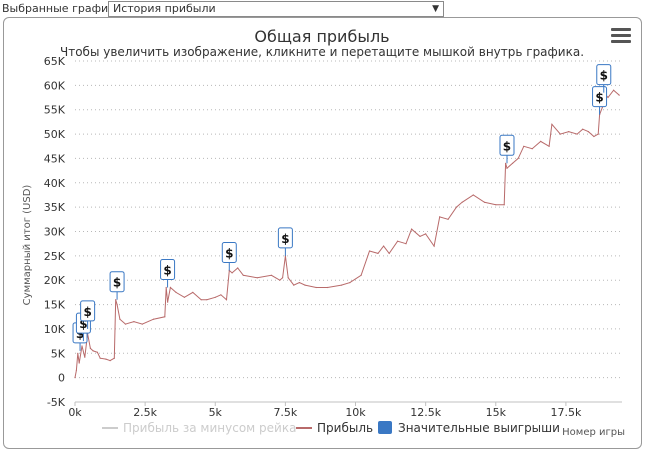 The width and height of the screenshot is (650, 460). I want to click on x-tick-label: 10k, so click(355, 412).